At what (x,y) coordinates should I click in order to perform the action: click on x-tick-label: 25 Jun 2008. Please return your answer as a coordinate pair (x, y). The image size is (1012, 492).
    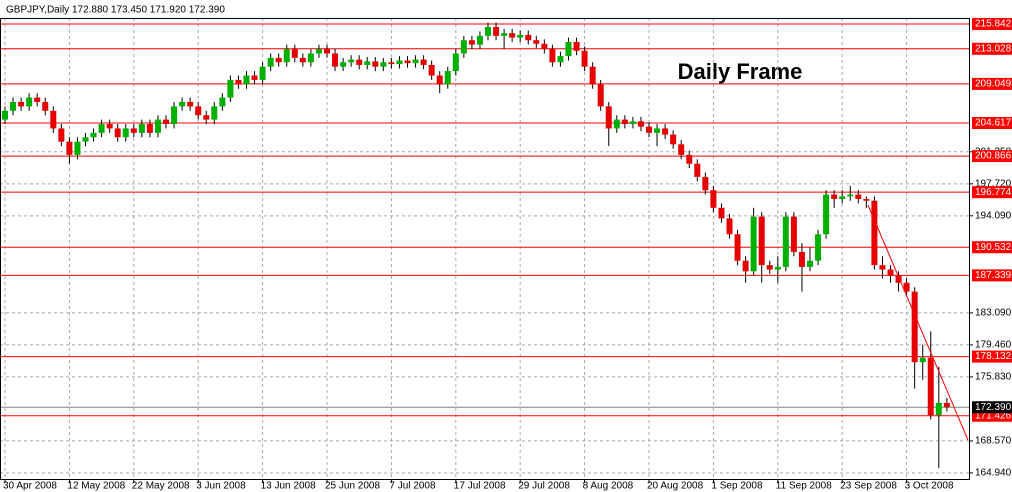
    Looking at the image, I should click on (352, 486).